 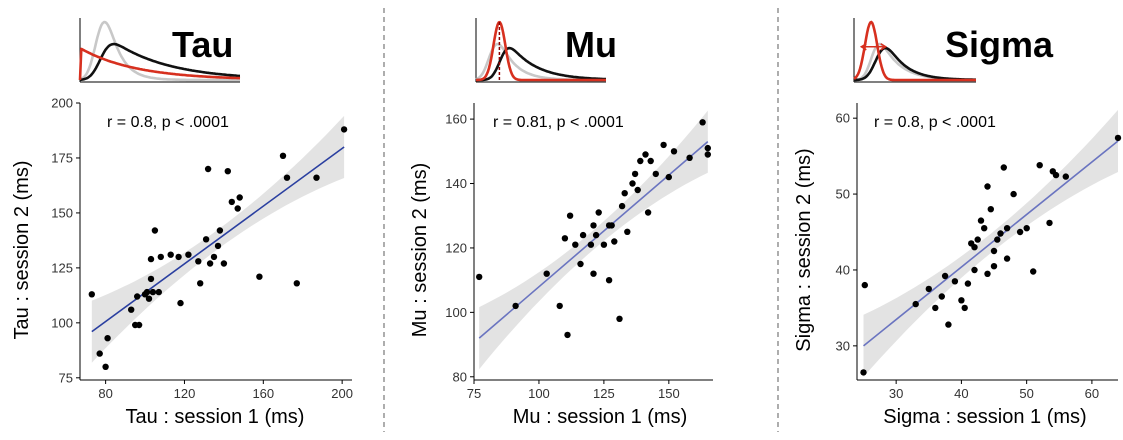 What do you see at coordinates (456, 183) in the screenshot?
I see `y-tick-label: 140` at bounding box center [456, 183].